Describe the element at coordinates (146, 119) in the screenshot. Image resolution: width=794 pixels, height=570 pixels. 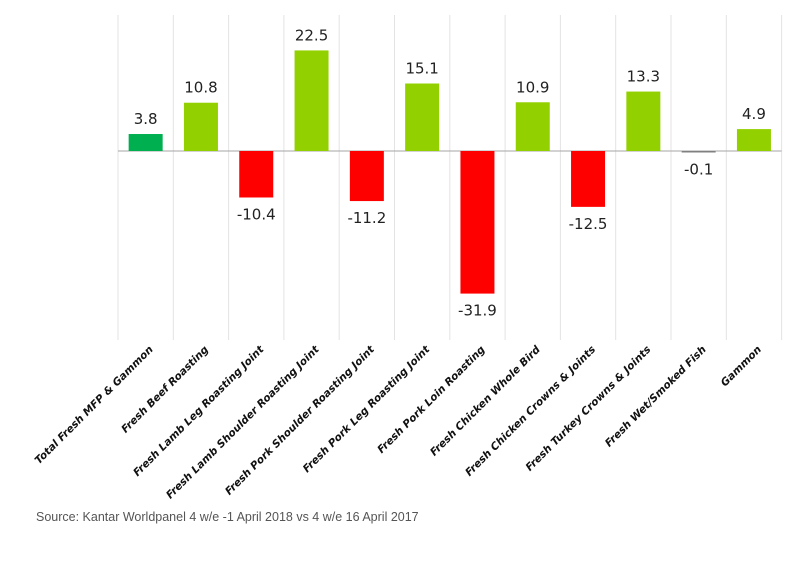
I see `data-label: 3.8` at that location.